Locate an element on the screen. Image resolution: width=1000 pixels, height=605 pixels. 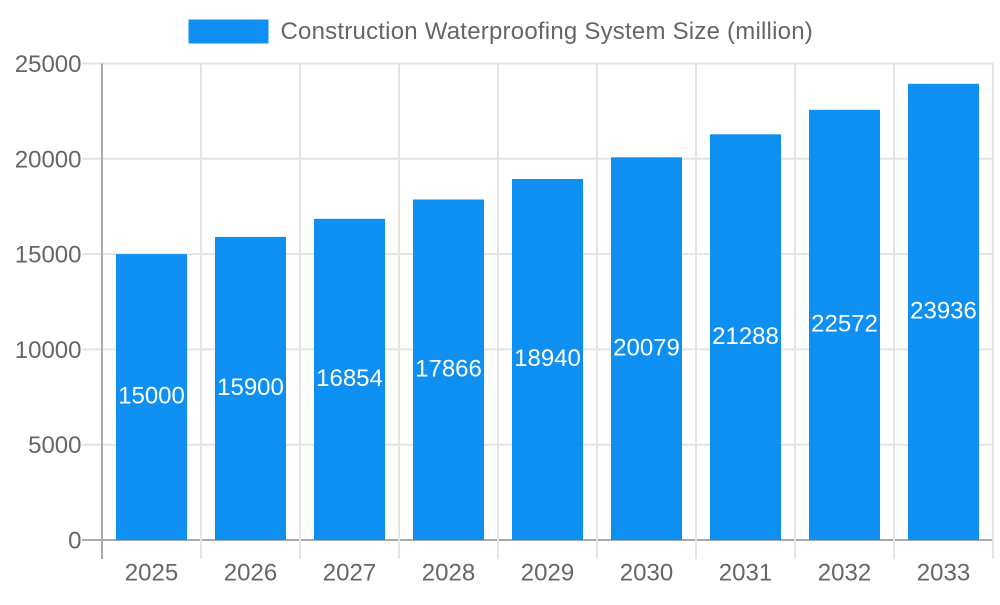
svg-text: 10000 is located at coordinates (48, 350).